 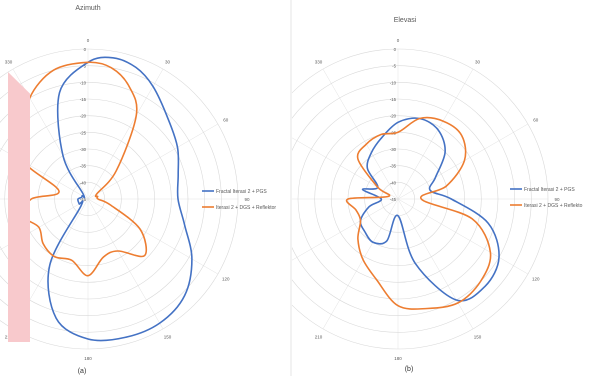 I want to click on azimuth-radial-tick-label: -10, so click(x=83, y=82).